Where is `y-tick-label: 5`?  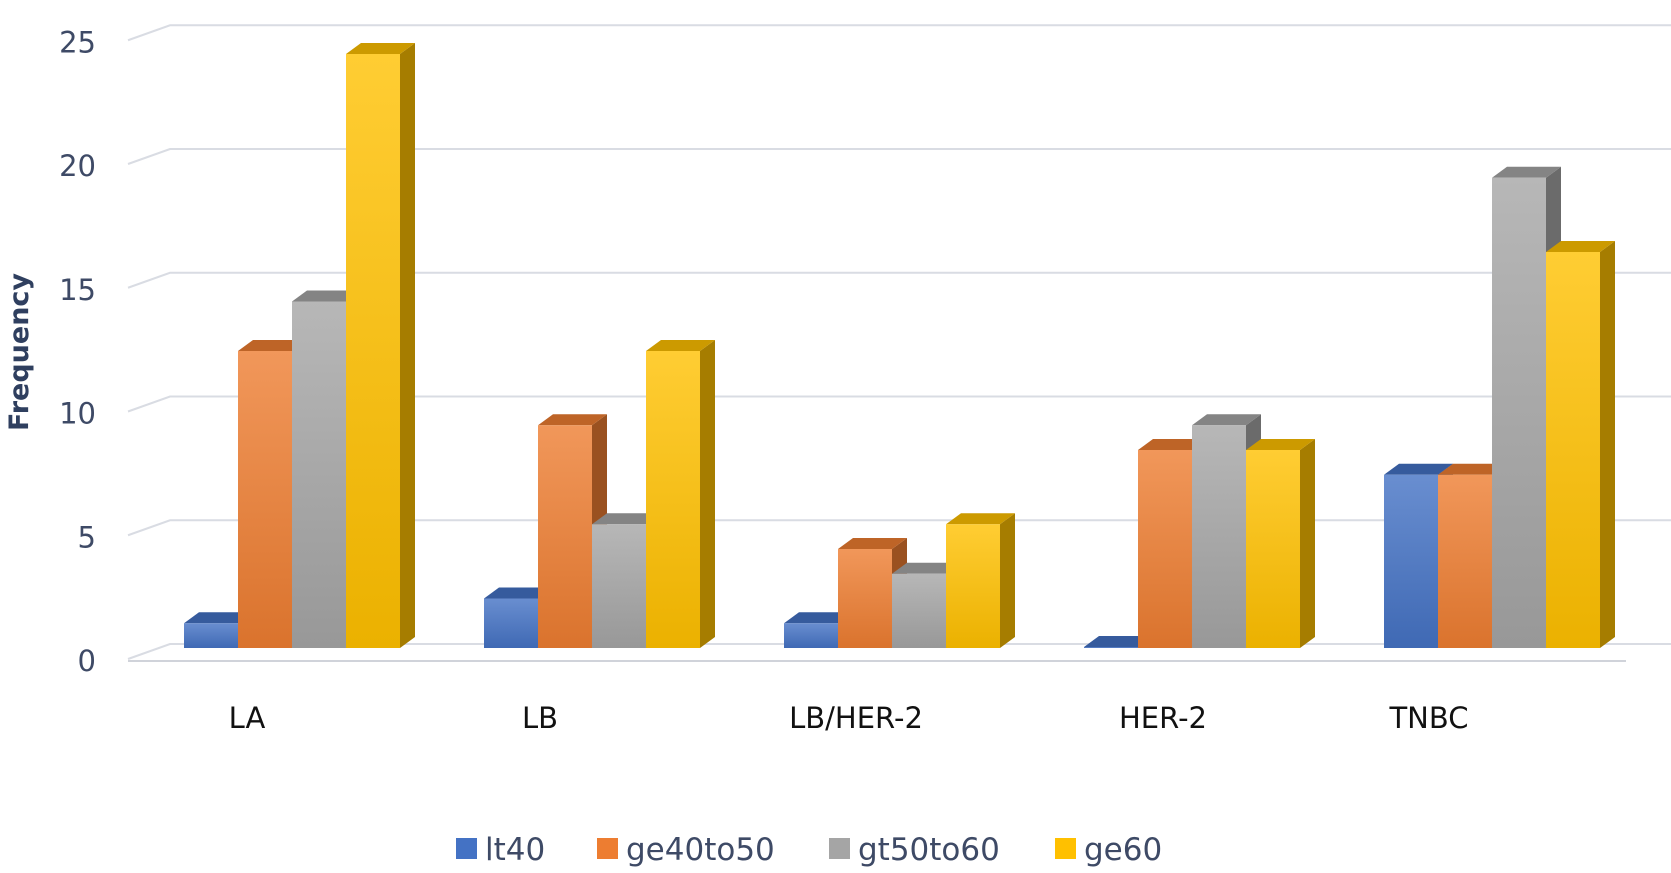
y-tick-label: 5 is located at coordinates (87, 537).